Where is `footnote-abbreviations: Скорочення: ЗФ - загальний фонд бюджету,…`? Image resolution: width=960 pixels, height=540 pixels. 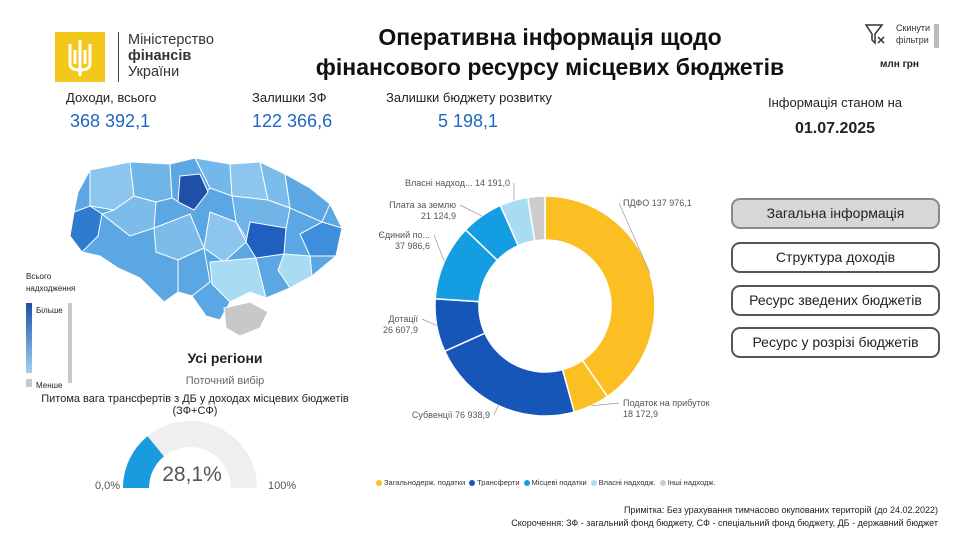
footnote-abbreviations: Скорочення: ЗФ - загальний фонд бюджету,… is located at coordinates (724, 523).